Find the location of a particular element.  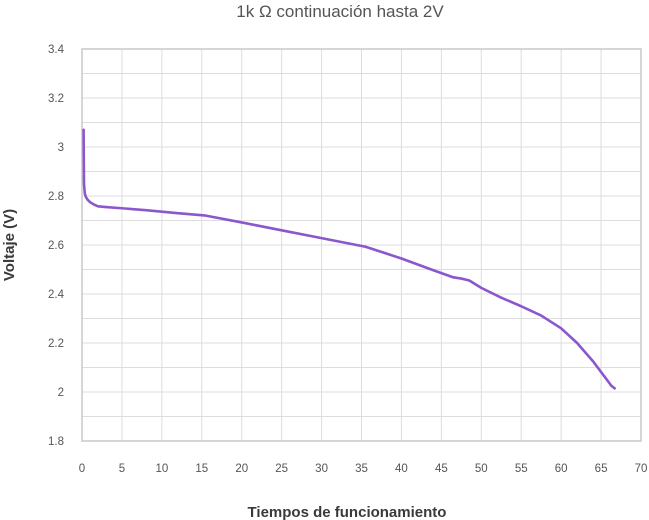

y-tick-label: 2.4 is located at coordinates (56, 295).